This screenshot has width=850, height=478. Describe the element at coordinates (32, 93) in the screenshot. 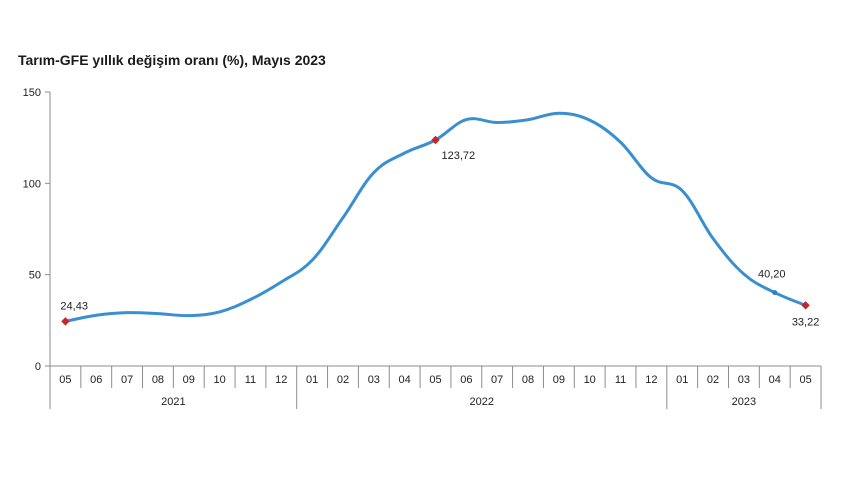

I see `y-tick-label: 150` at that location.